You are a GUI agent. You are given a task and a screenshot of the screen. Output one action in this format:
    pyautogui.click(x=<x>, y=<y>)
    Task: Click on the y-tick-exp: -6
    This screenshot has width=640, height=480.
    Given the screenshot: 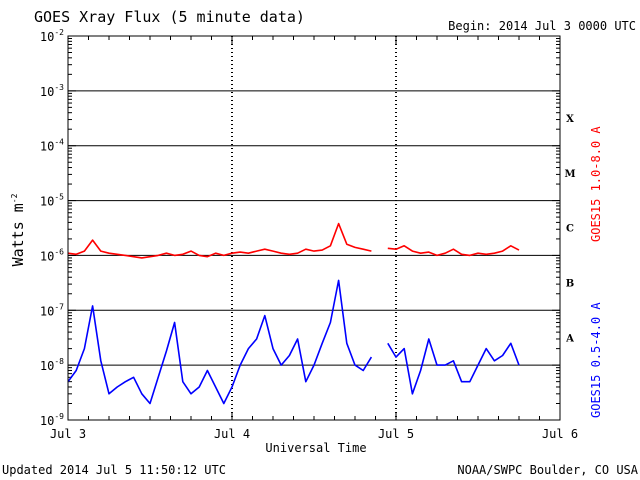 What is the action you would take?
    pyautogui.click(x=59, y=251)
    